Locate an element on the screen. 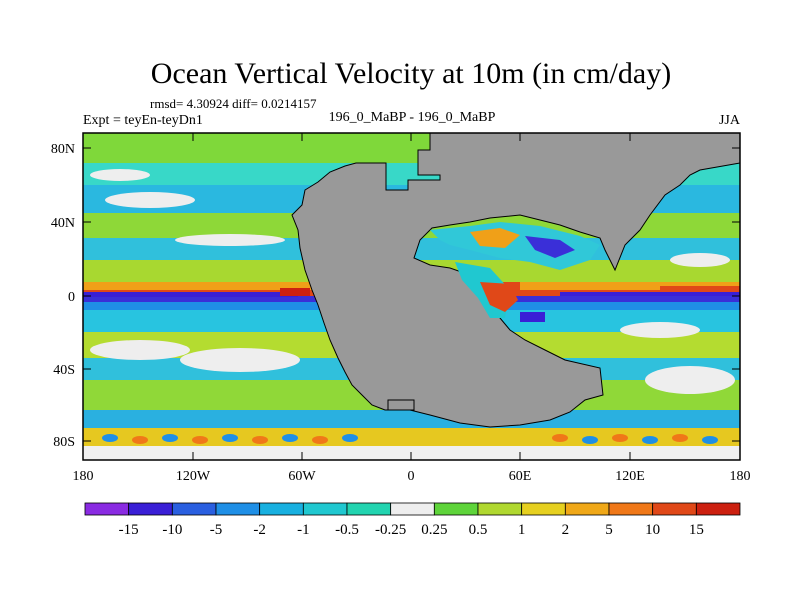 The height and width of the screenshot is (600, 800). lat-label: 80N is located at coordinates (63, 149).